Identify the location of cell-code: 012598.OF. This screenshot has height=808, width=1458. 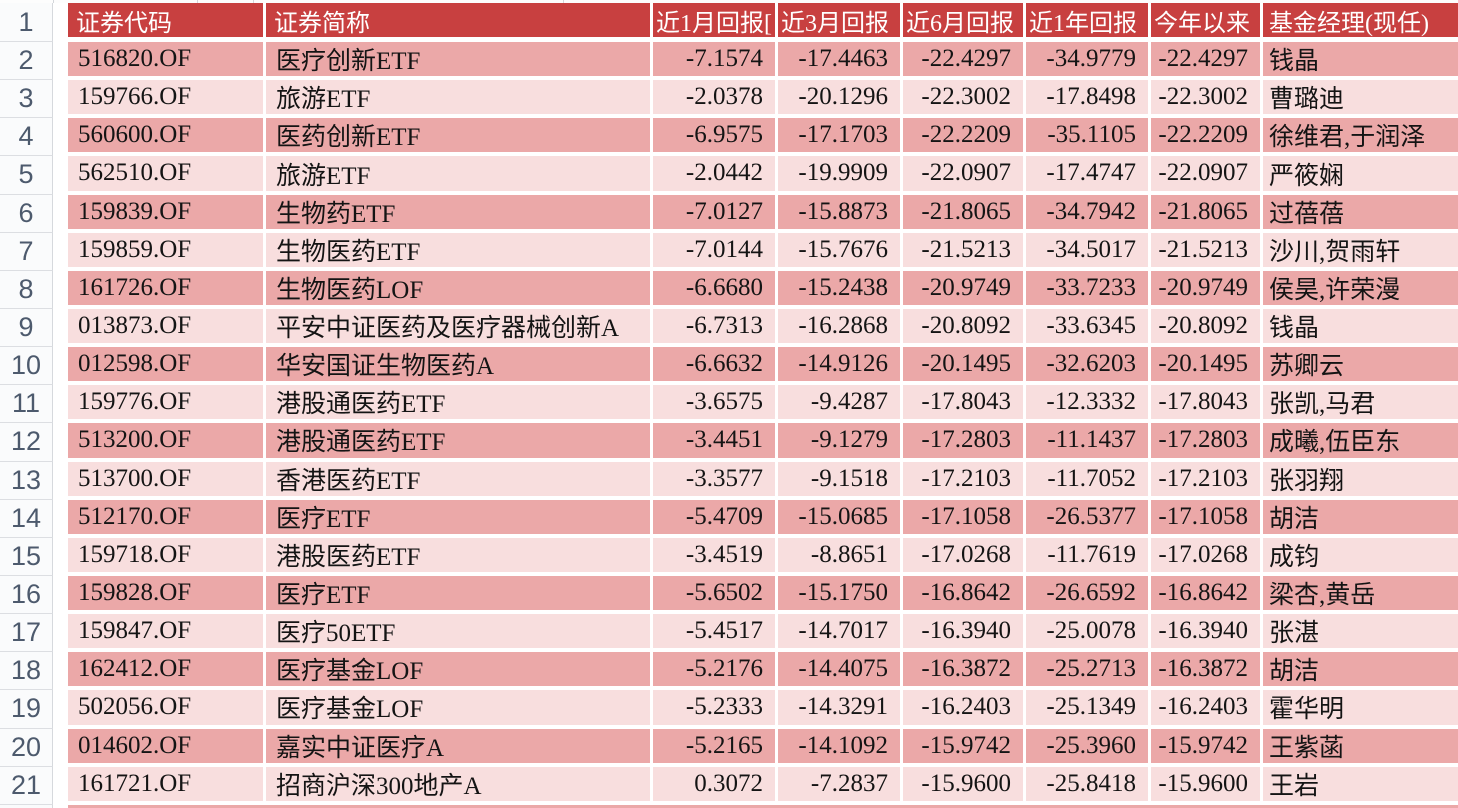
(167, 366).